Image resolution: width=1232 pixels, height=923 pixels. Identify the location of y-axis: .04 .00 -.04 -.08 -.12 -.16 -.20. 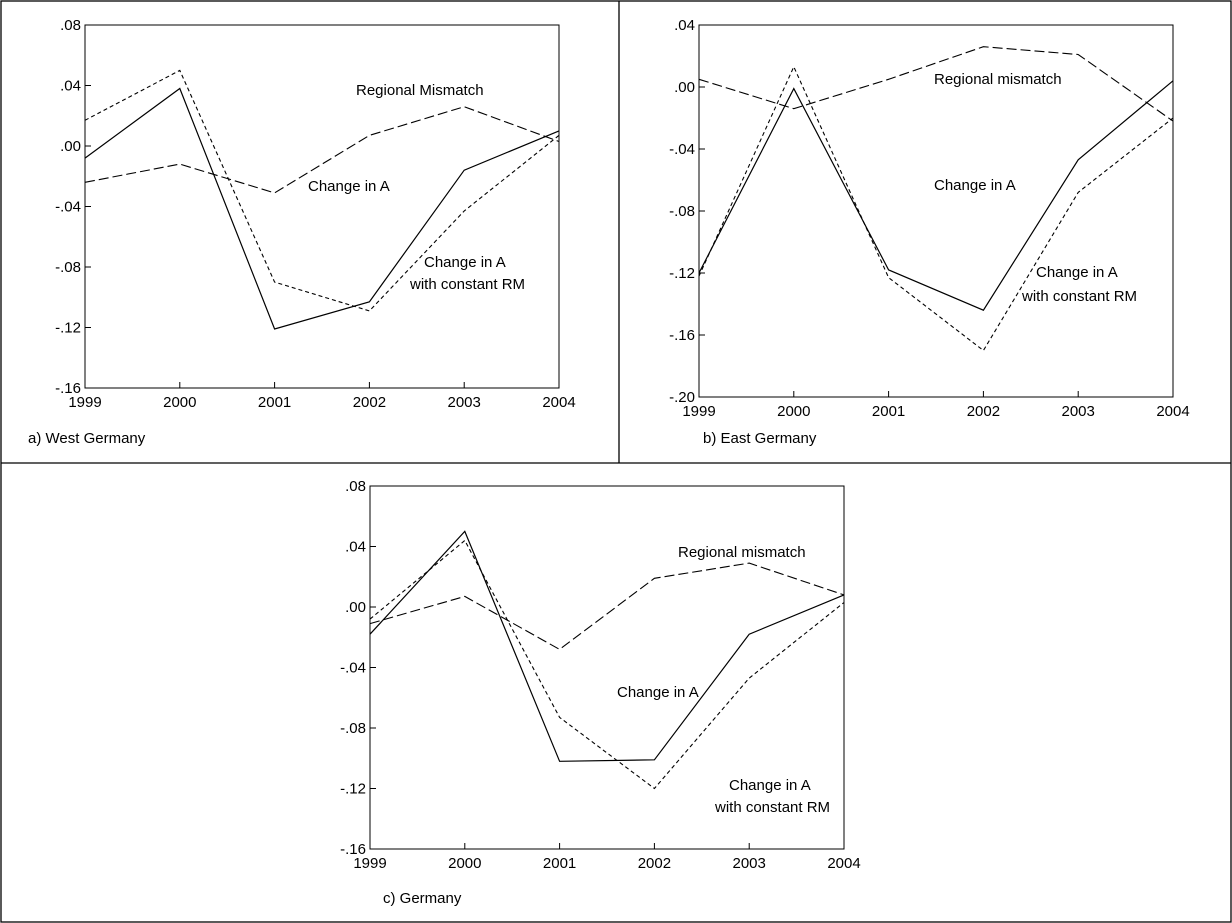
(687, 211).